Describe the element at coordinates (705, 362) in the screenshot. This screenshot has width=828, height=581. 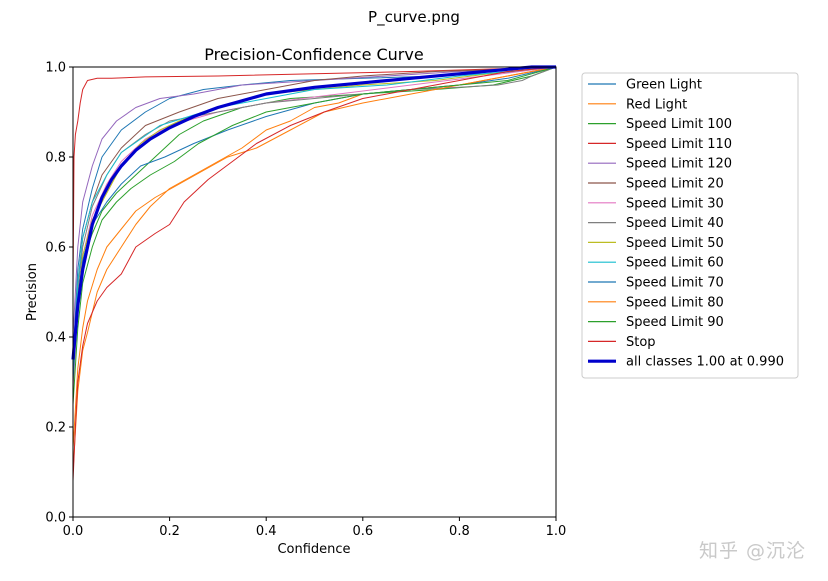
I see `legend-label: all classes 1.00 at 0.990` at that location.